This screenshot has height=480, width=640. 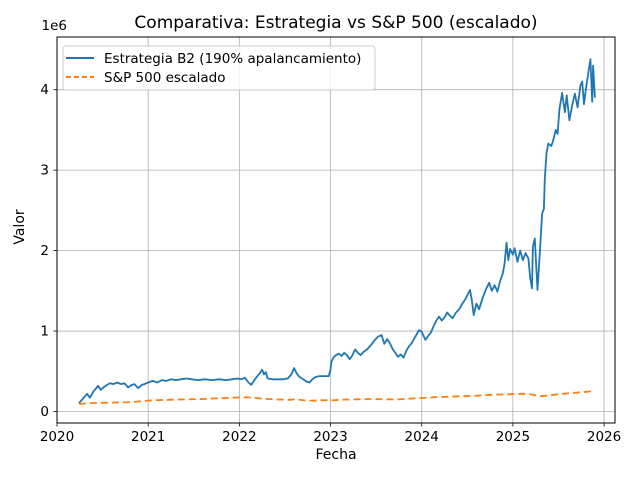 What do you see at coordinates (44, 171) in the screenshot?
I see `y-tick-label: 3` at bounding box center [44, 171].